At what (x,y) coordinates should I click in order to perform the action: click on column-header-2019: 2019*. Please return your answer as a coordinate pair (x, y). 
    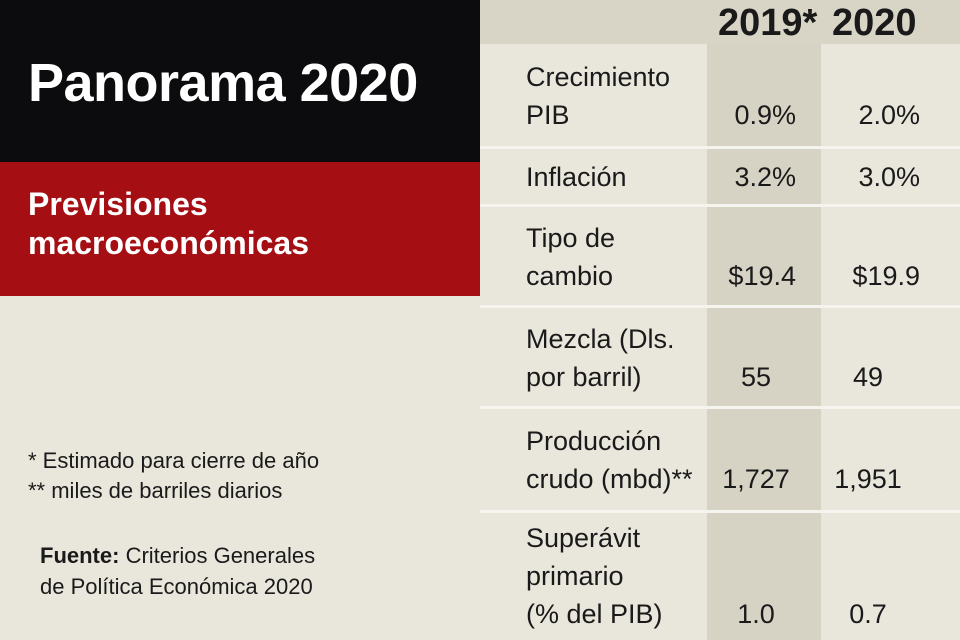
    Looking at the image, I should click on (768, 23).